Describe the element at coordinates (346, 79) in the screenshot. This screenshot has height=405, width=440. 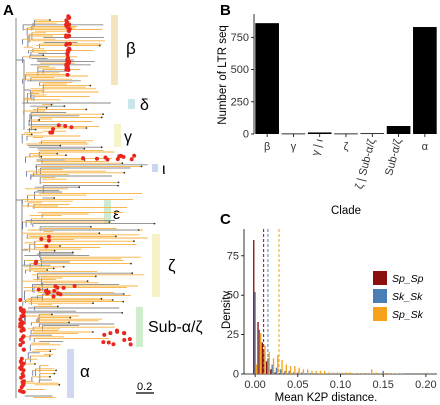
I see `panel-b-bars` at that location.